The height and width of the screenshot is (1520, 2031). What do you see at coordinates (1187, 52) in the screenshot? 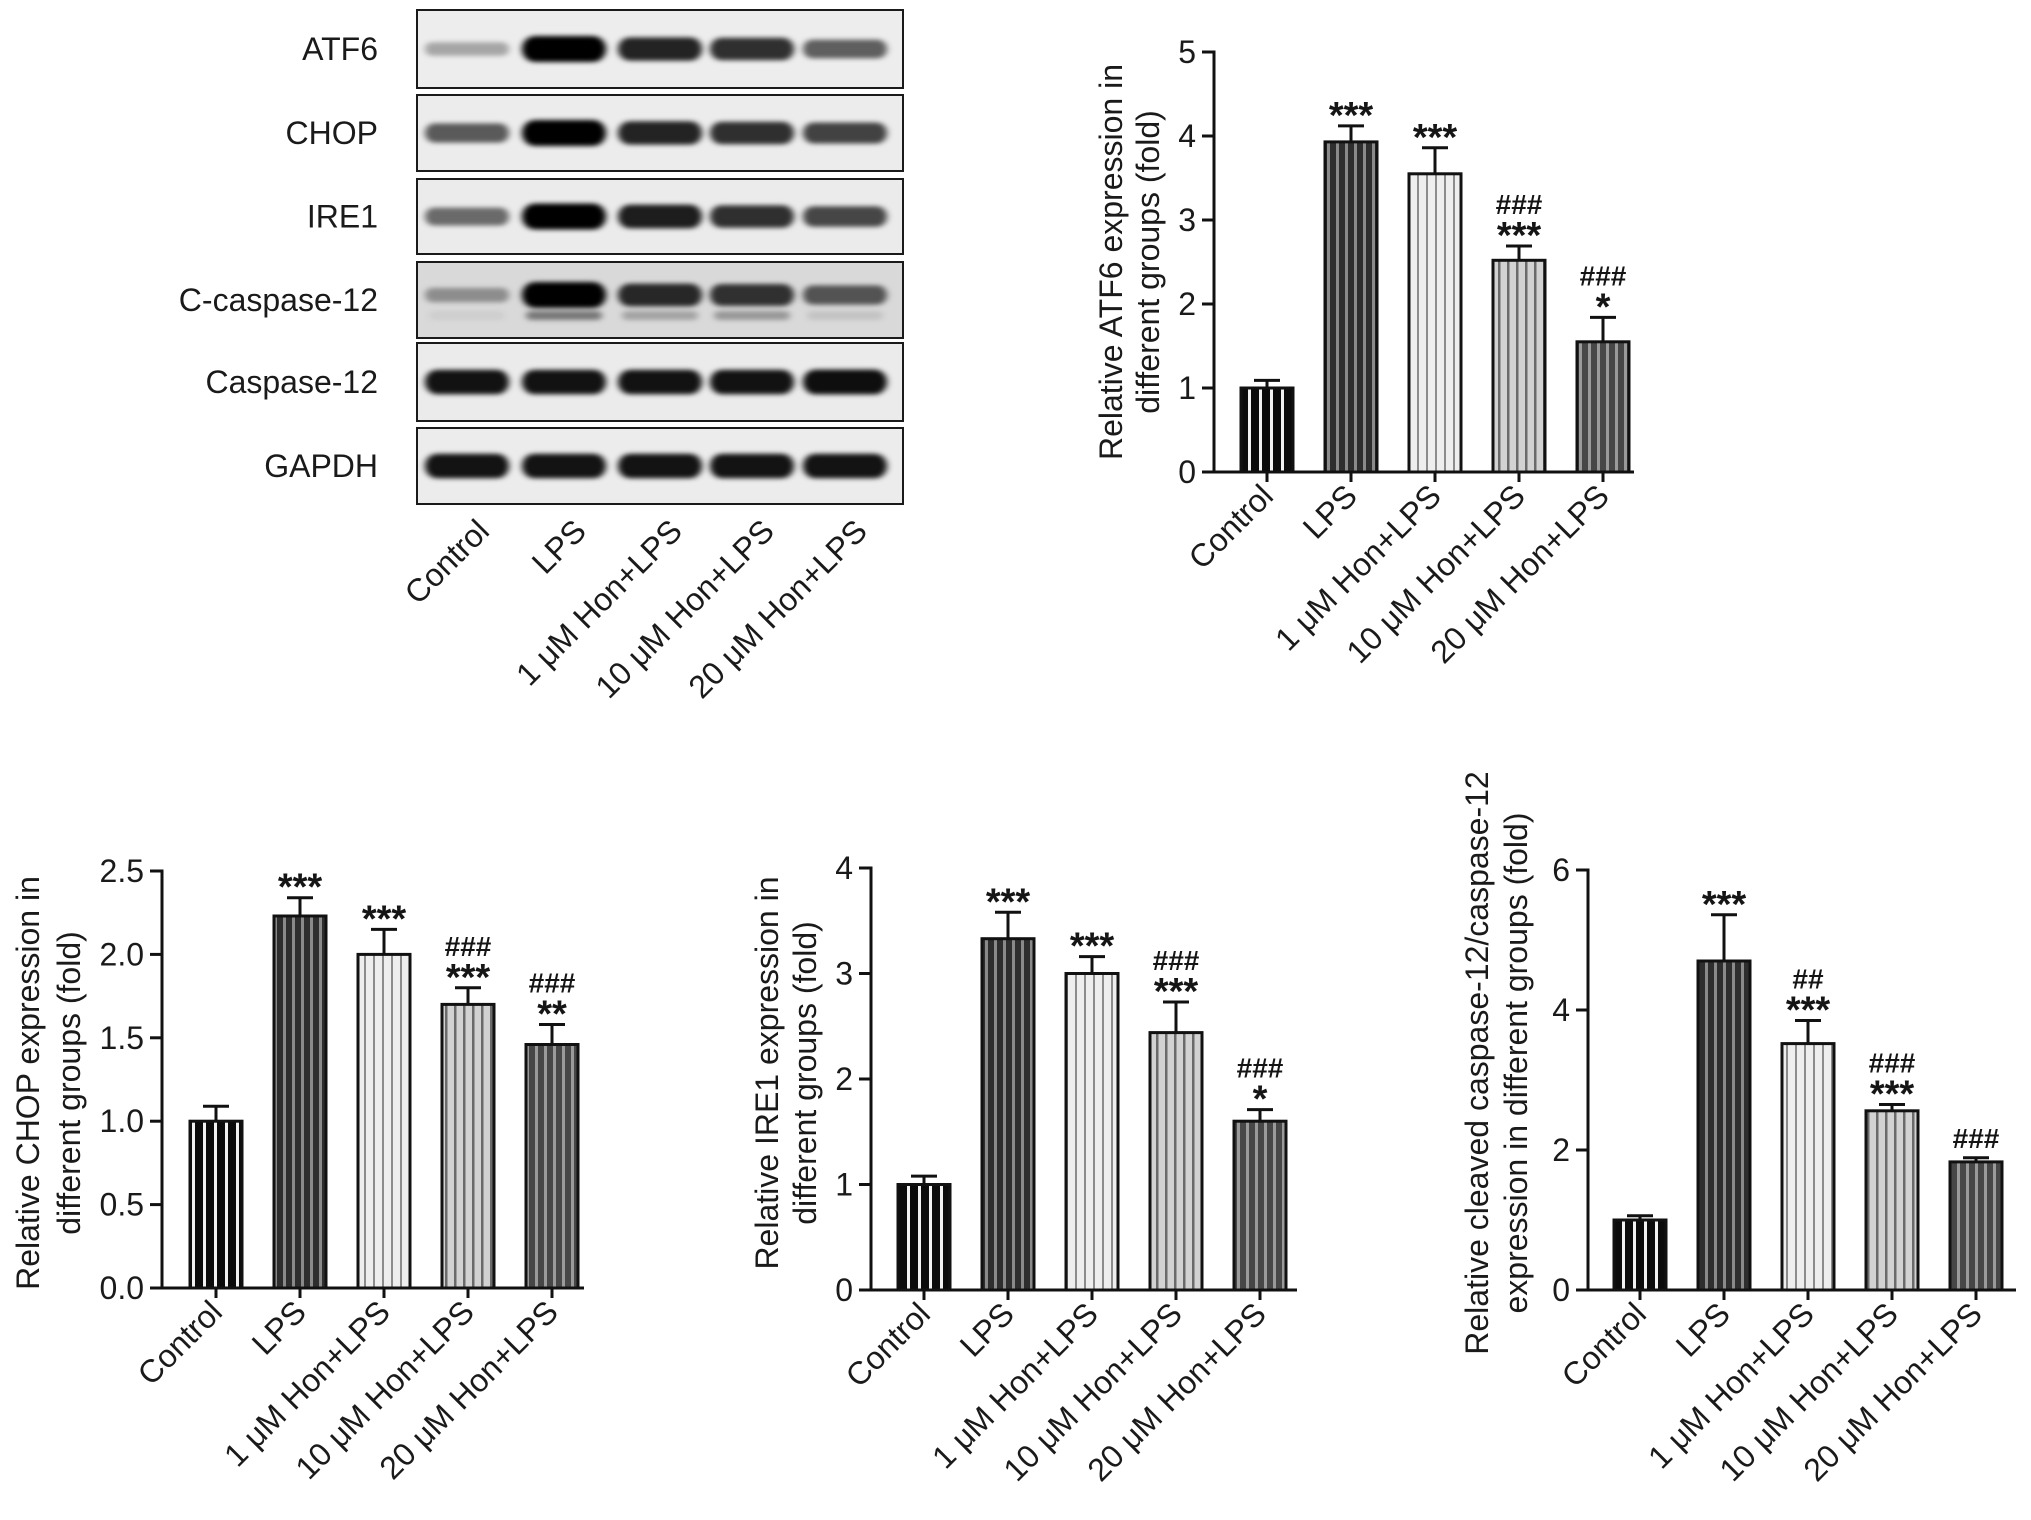
I see `y-tick-label: 5` at bounding box center [1187, 52].